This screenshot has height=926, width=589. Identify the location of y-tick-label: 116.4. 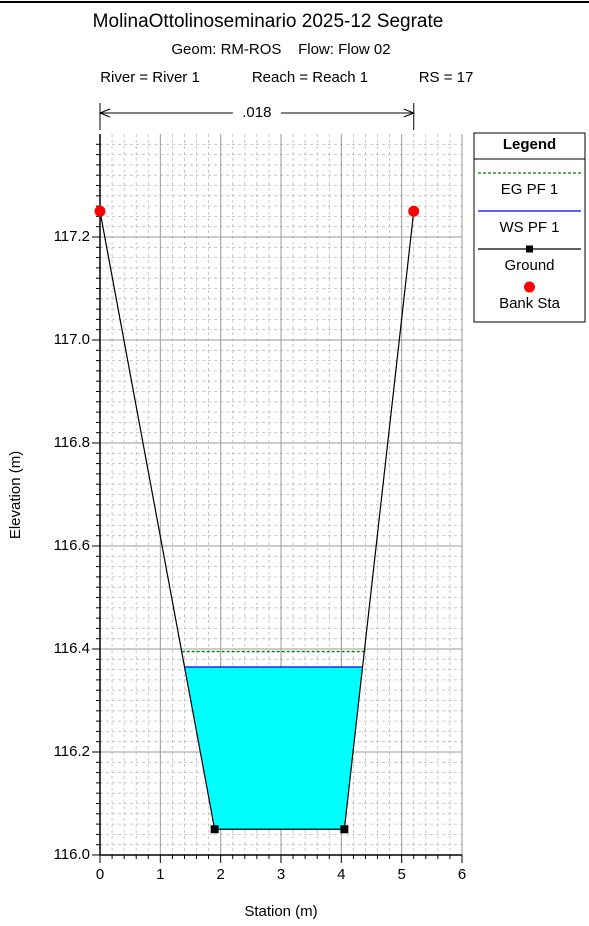
(72, 648).